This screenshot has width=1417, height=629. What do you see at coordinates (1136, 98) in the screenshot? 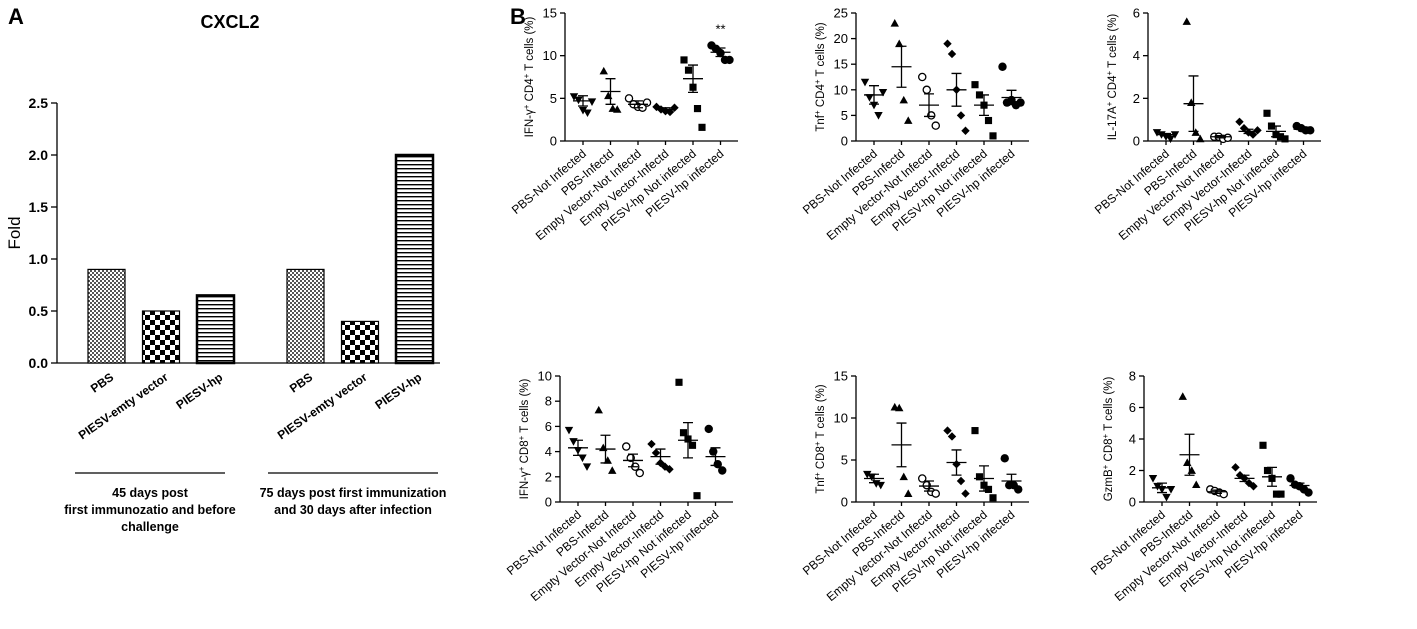
I see `y-tick-label: 2` at bounding box center [1136, 98].